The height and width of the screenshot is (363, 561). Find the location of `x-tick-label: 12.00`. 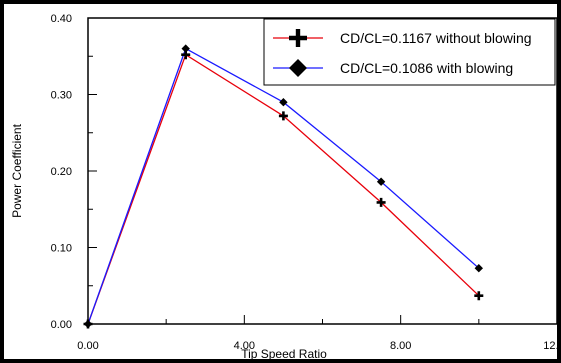

x-tick-label: 12.00 is located at coordinates (552, 346).